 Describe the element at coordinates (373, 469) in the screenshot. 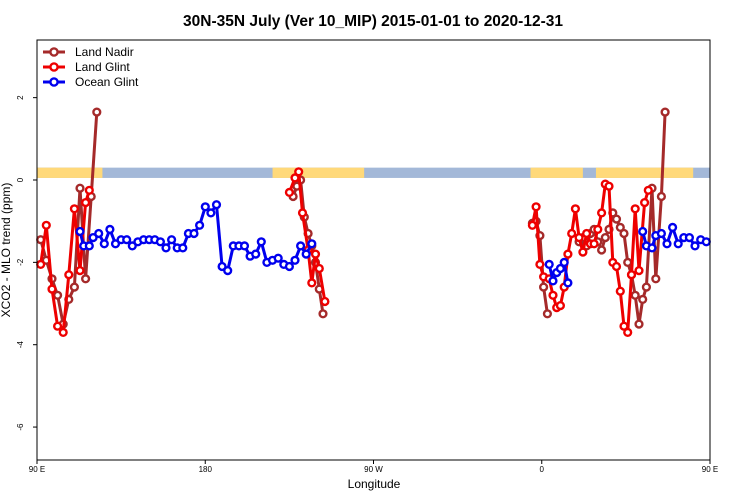

I see `x-tick-label: 90 W` at that location.